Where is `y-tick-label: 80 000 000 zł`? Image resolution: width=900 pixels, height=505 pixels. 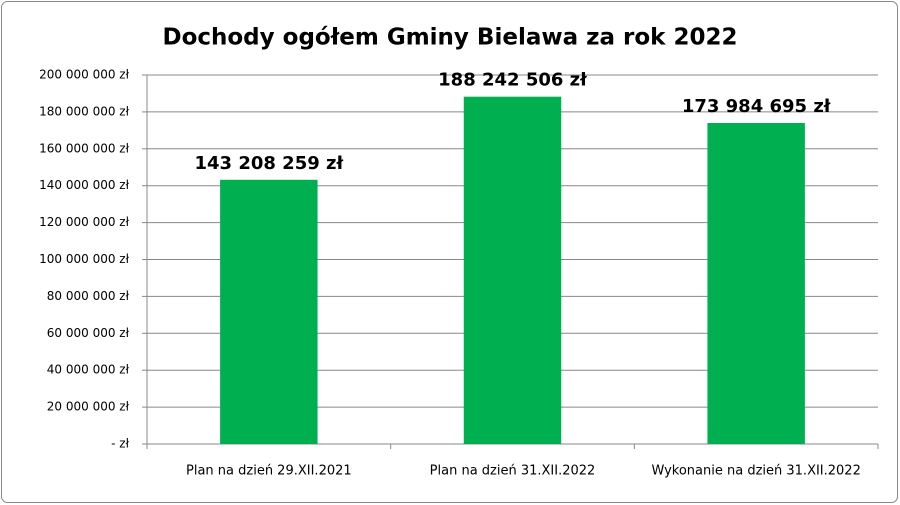 y-tick-label: 80 000 000 zł is located at coordinates (88, 296).